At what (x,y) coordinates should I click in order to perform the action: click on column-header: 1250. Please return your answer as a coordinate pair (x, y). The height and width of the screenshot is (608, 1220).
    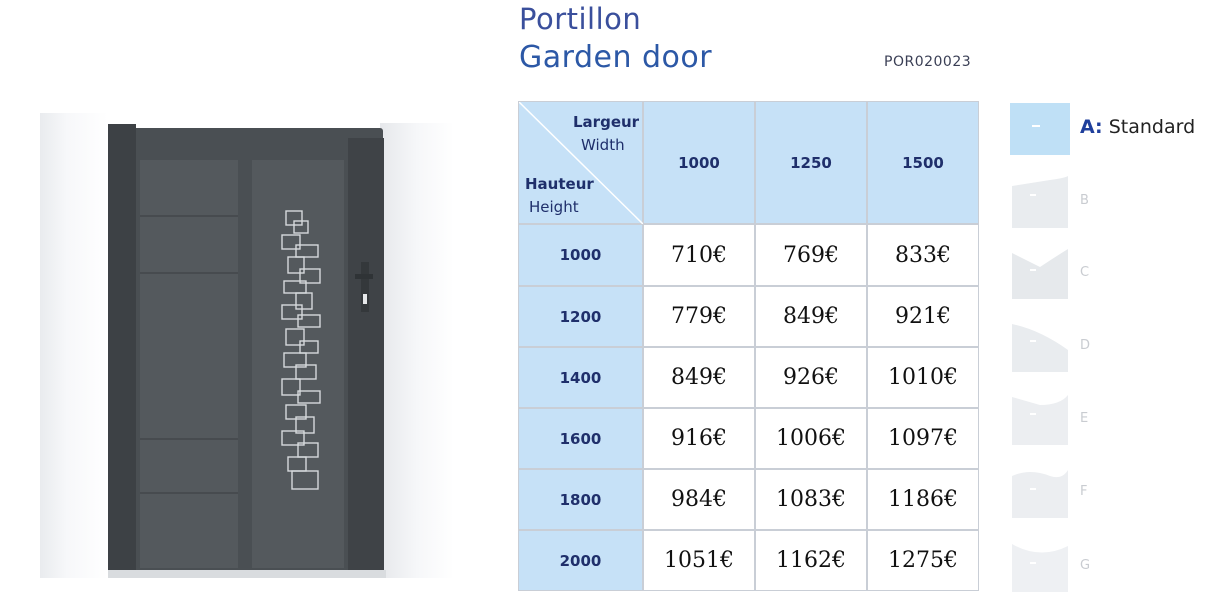
    Looking at the image, I should click on (811, 162).